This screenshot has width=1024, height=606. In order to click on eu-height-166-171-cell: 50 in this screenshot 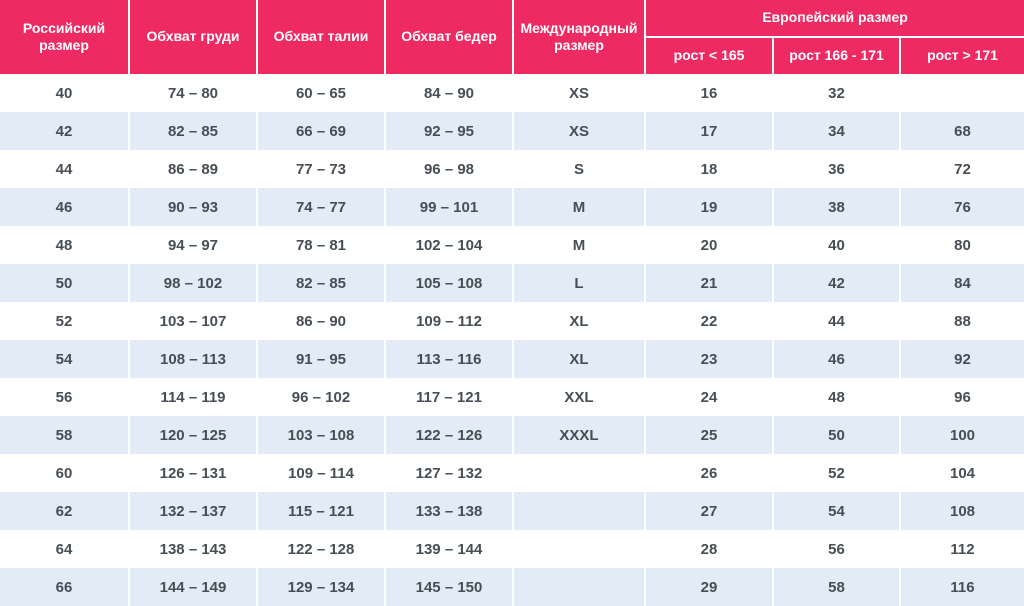, I will do `click(835, 435)`.